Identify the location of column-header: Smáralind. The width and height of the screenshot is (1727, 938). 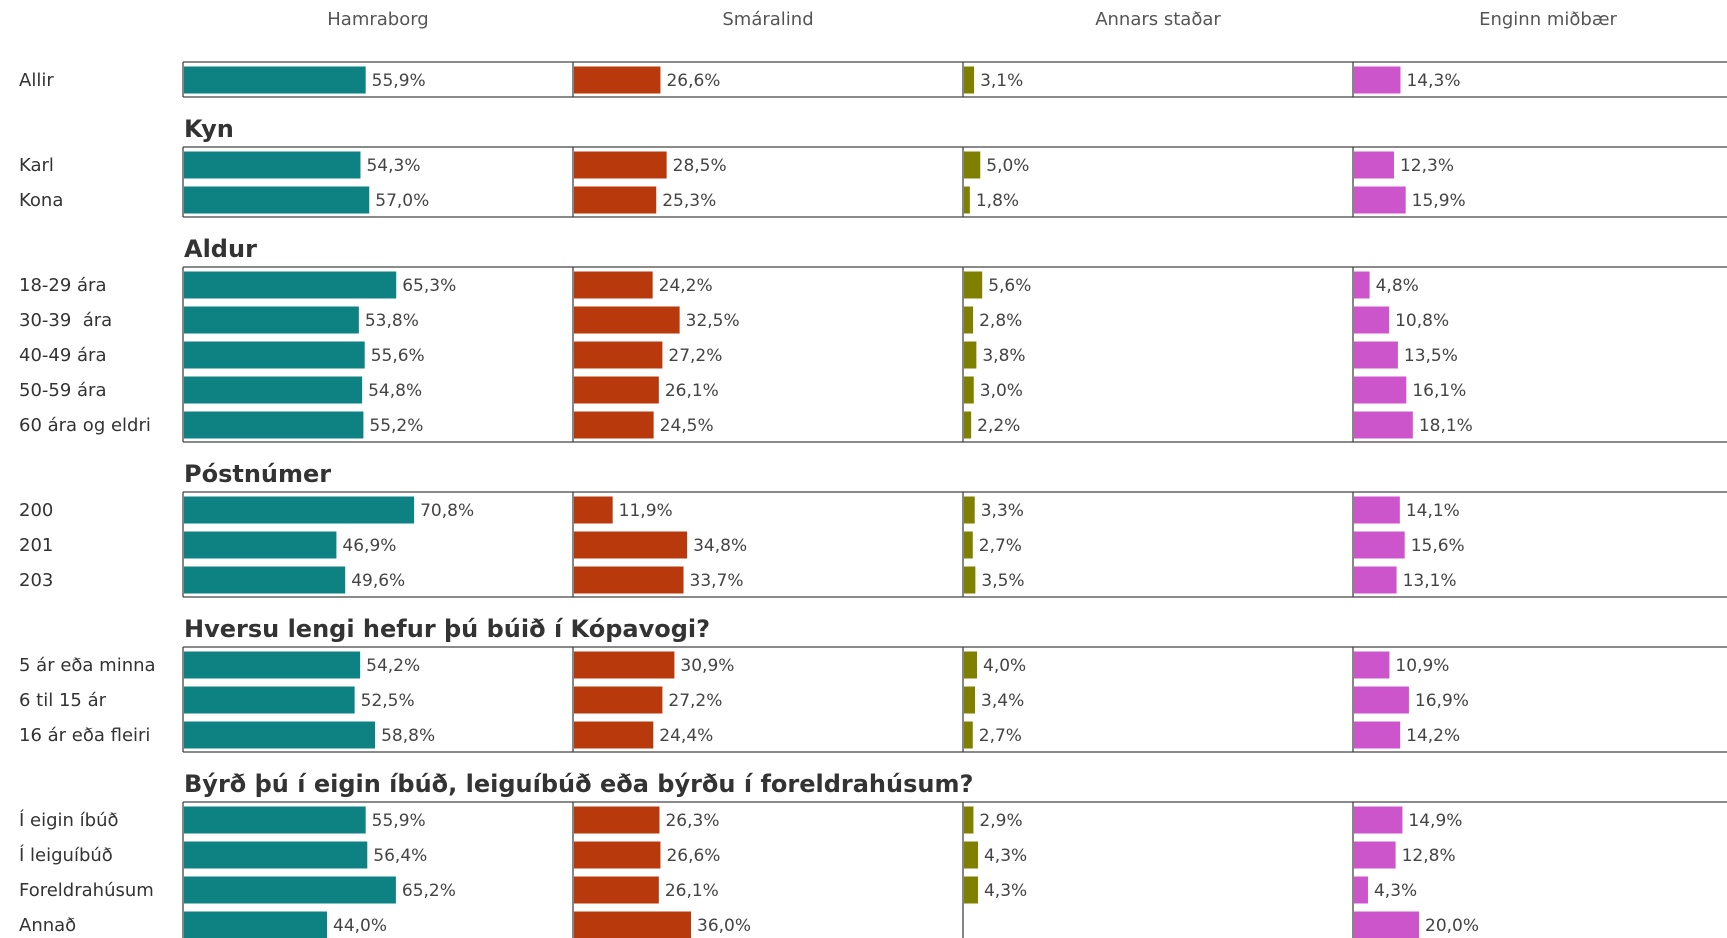
(767, 19).